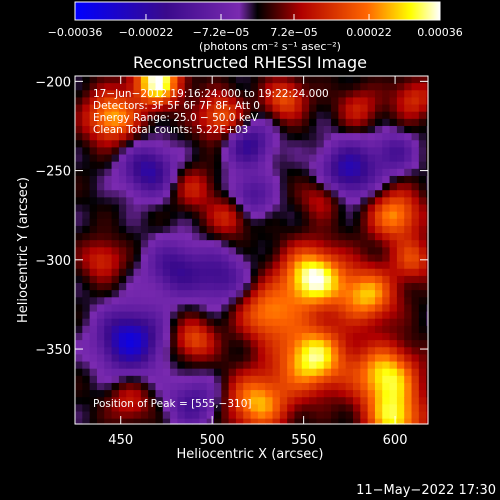 The height and width of the screenshot is (500, 500). What do you see at coordinates (53, 261) in the screenshot?
I see `y-tick-label: −300` at bounding box center [53, 261].